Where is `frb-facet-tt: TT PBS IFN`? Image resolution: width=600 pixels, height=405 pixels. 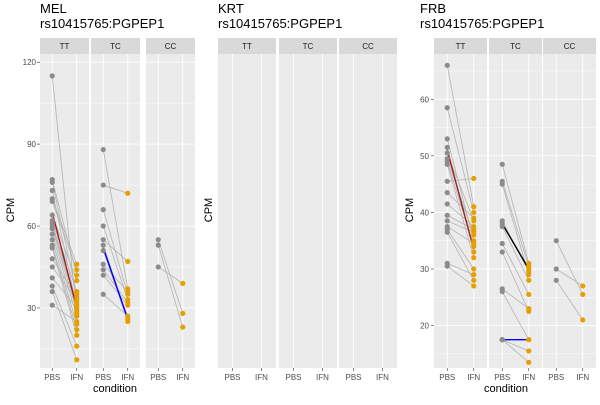 frb-facet-tt: TT PBS IFN is located at coordinates (460, 210).